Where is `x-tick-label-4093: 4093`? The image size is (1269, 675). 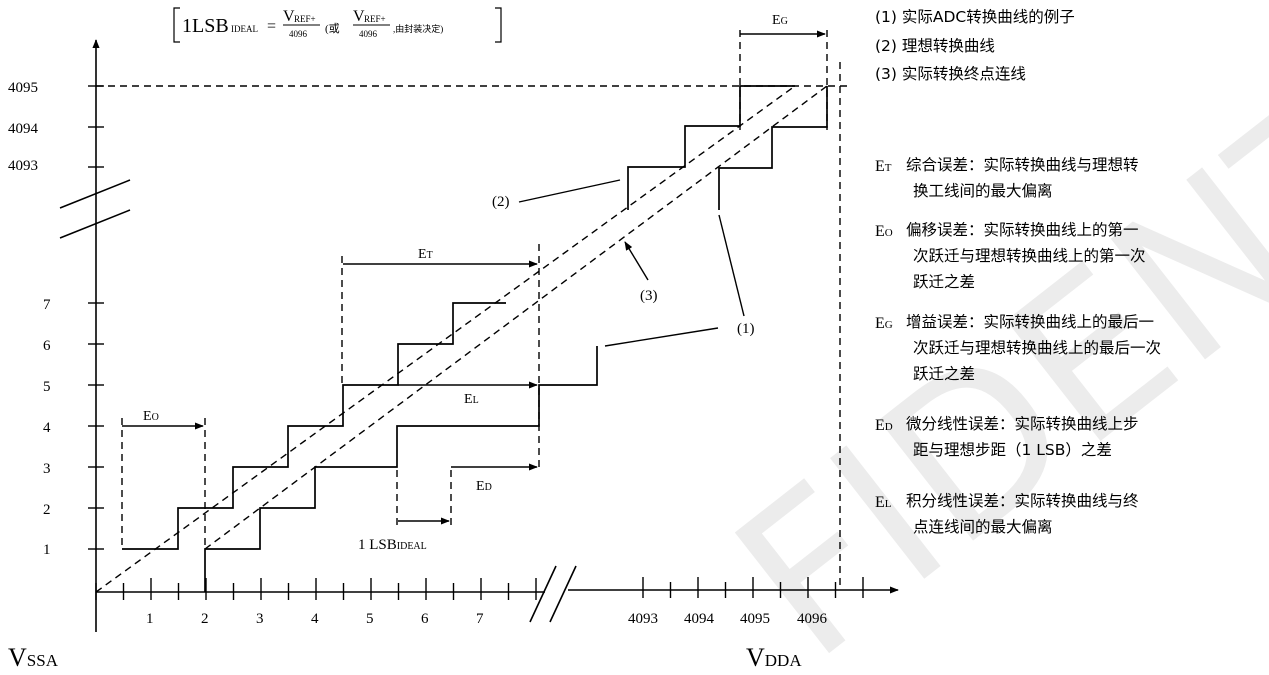 x-tick-label-4093: 4093 is located at coordinates (643, 619).